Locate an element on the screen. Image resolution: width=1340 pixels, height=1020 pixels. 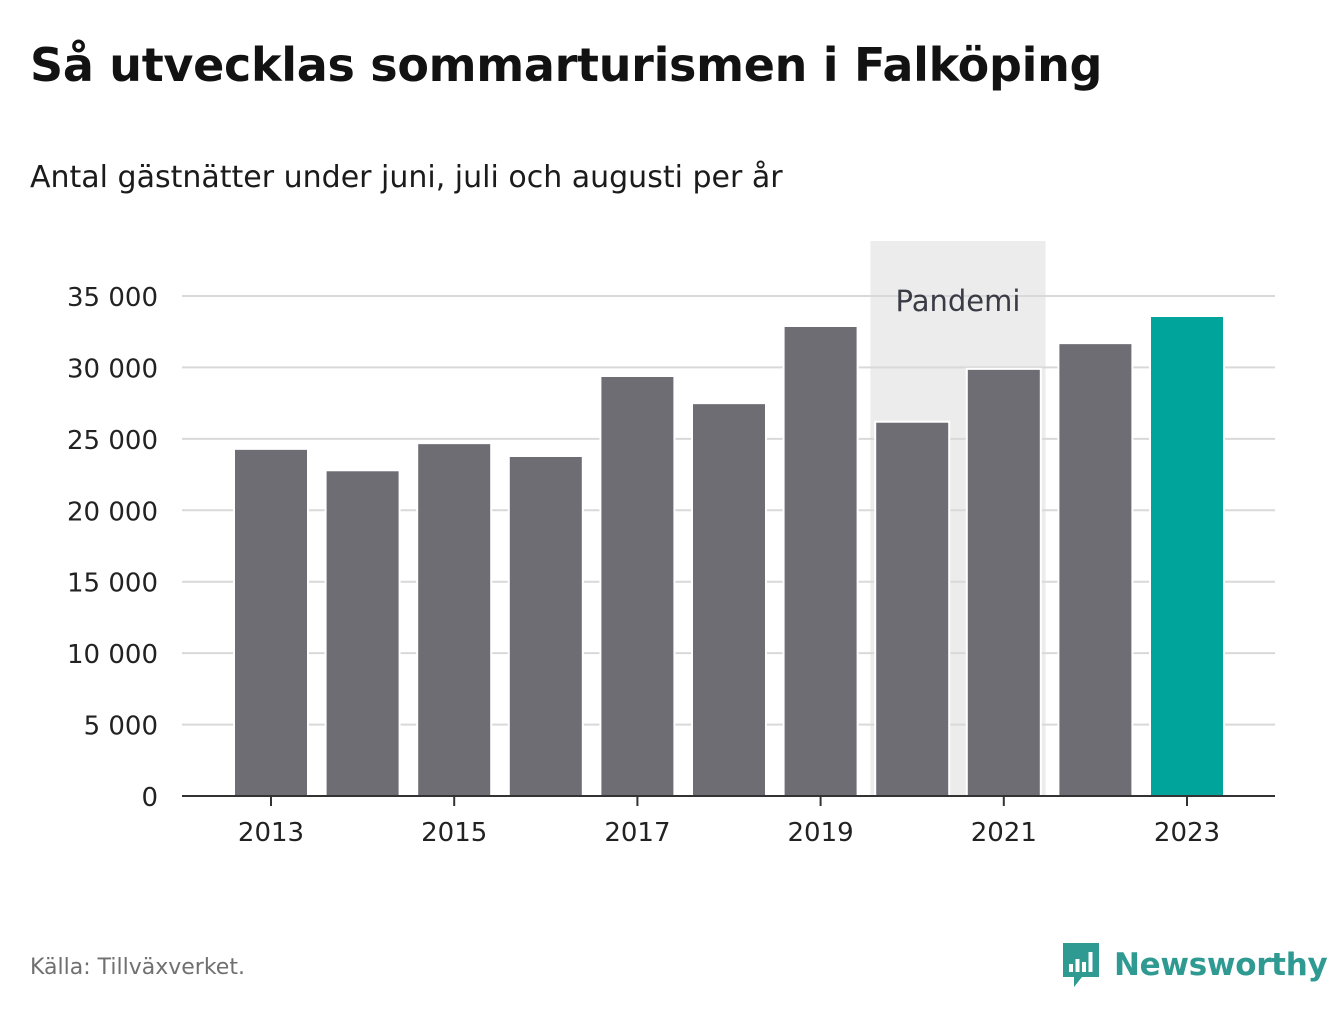
bar-2019 is located at coordinates (820, 561).